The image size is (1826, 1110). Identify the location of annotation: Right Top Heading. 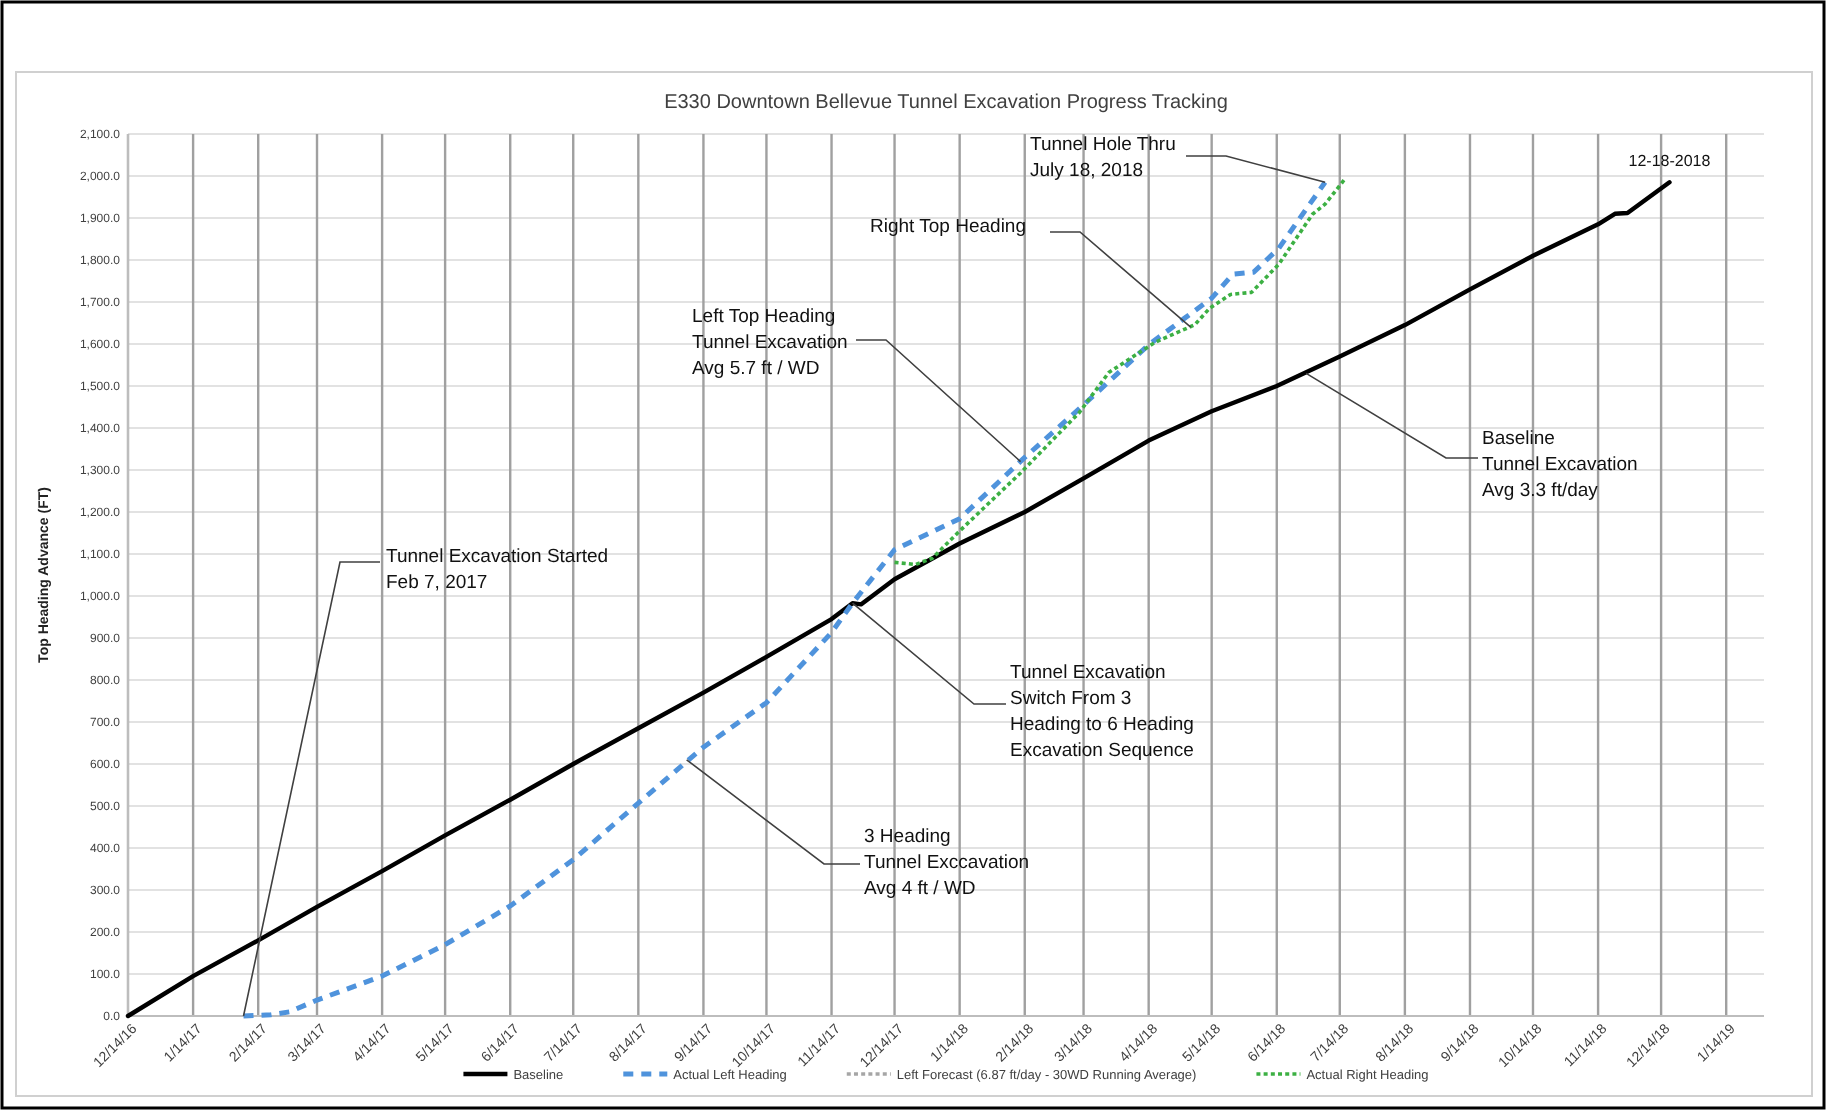
(948, 227).